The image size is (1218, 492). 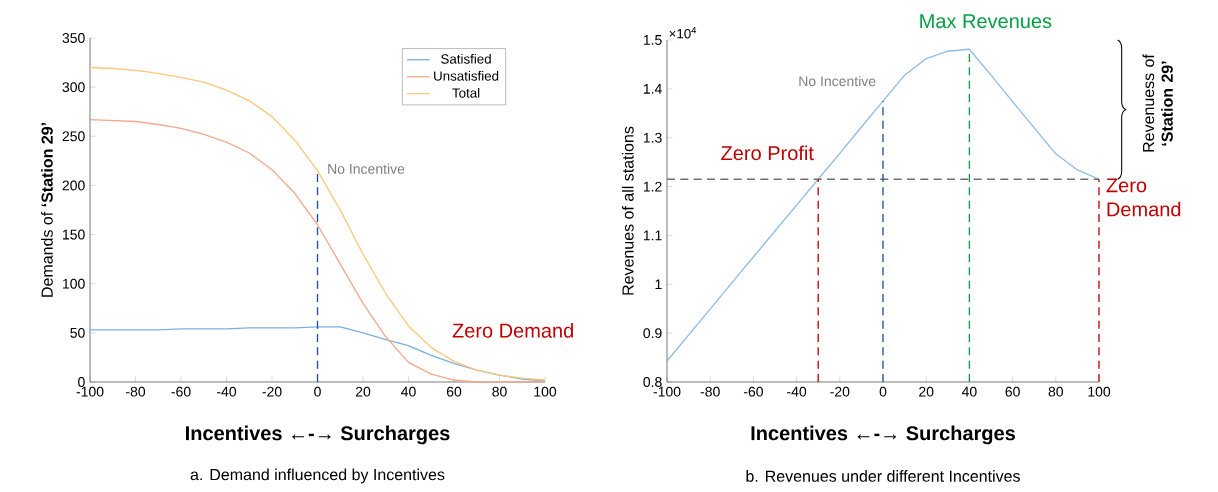 I want to click on y-tick-label: 1.5, so click(x=652, y=40).